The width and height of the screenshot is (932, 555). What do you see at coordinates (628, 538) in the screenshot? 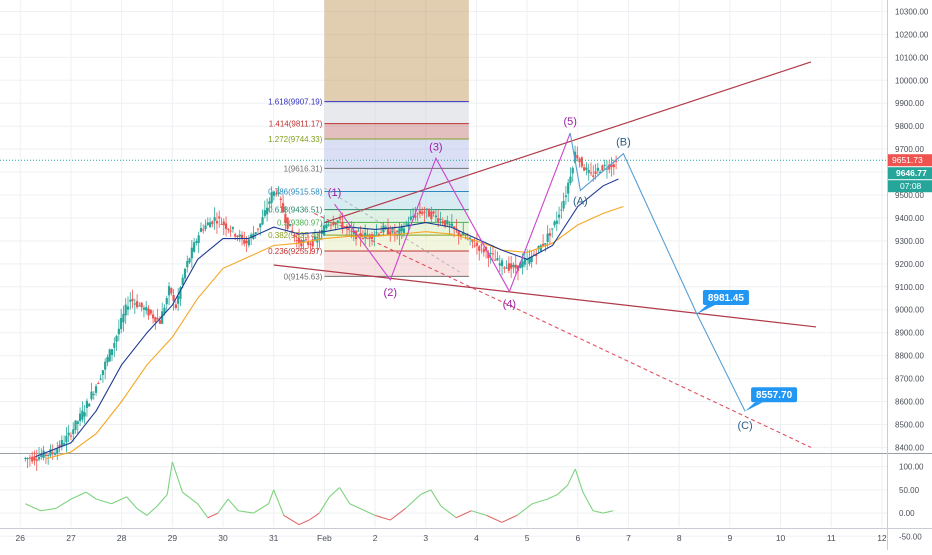
I see `time-axis-label: 7` at bounding box center [628, 538].